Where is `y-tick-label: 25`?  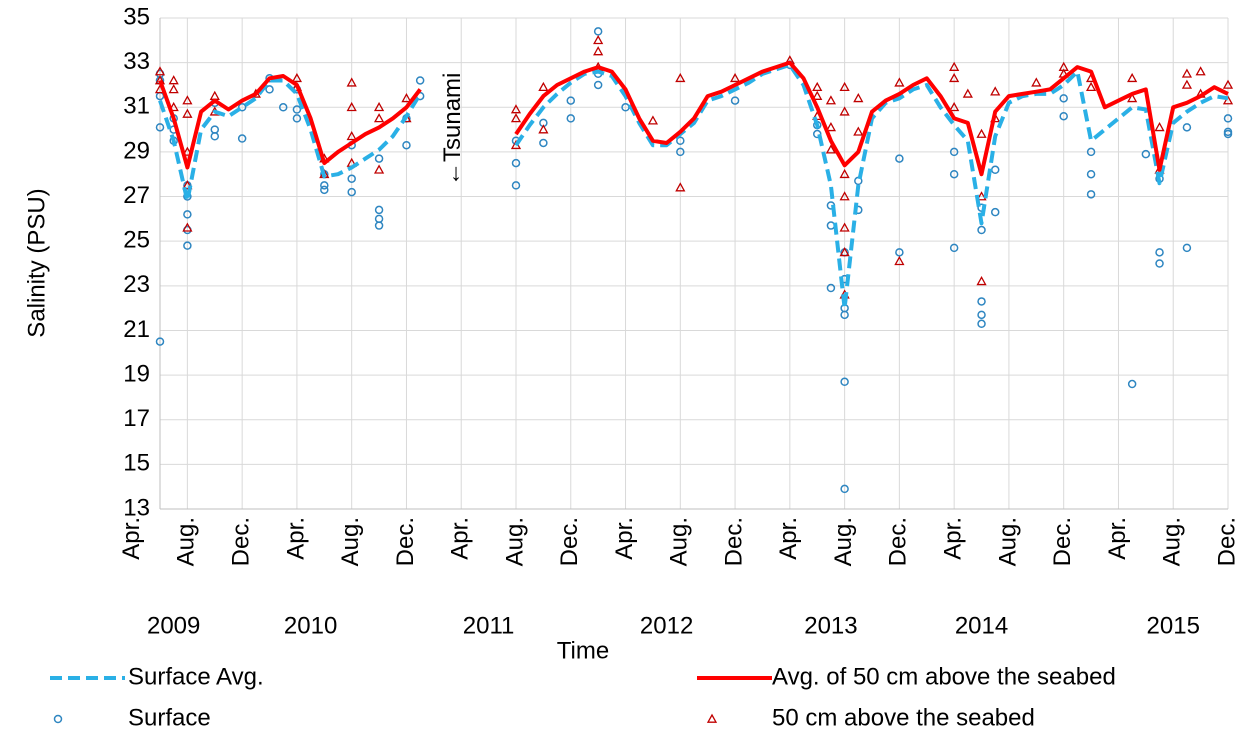 y-tick-label: 25 is located at coordinates (136, 240).